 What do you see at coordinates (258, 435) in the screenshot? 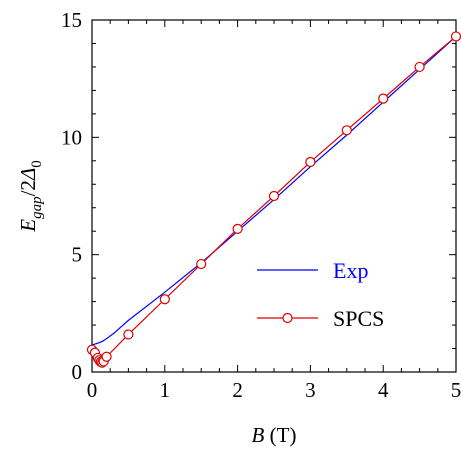
I see `x-axis-label-variable: B` at bounding box center [258, 435].